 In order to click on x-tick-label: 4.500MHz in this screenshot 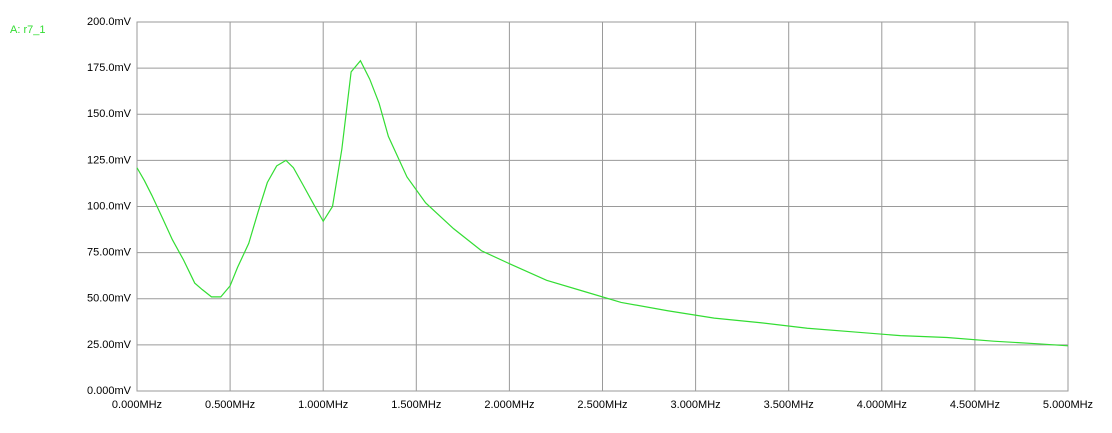, I will do `click(975, 405)`.